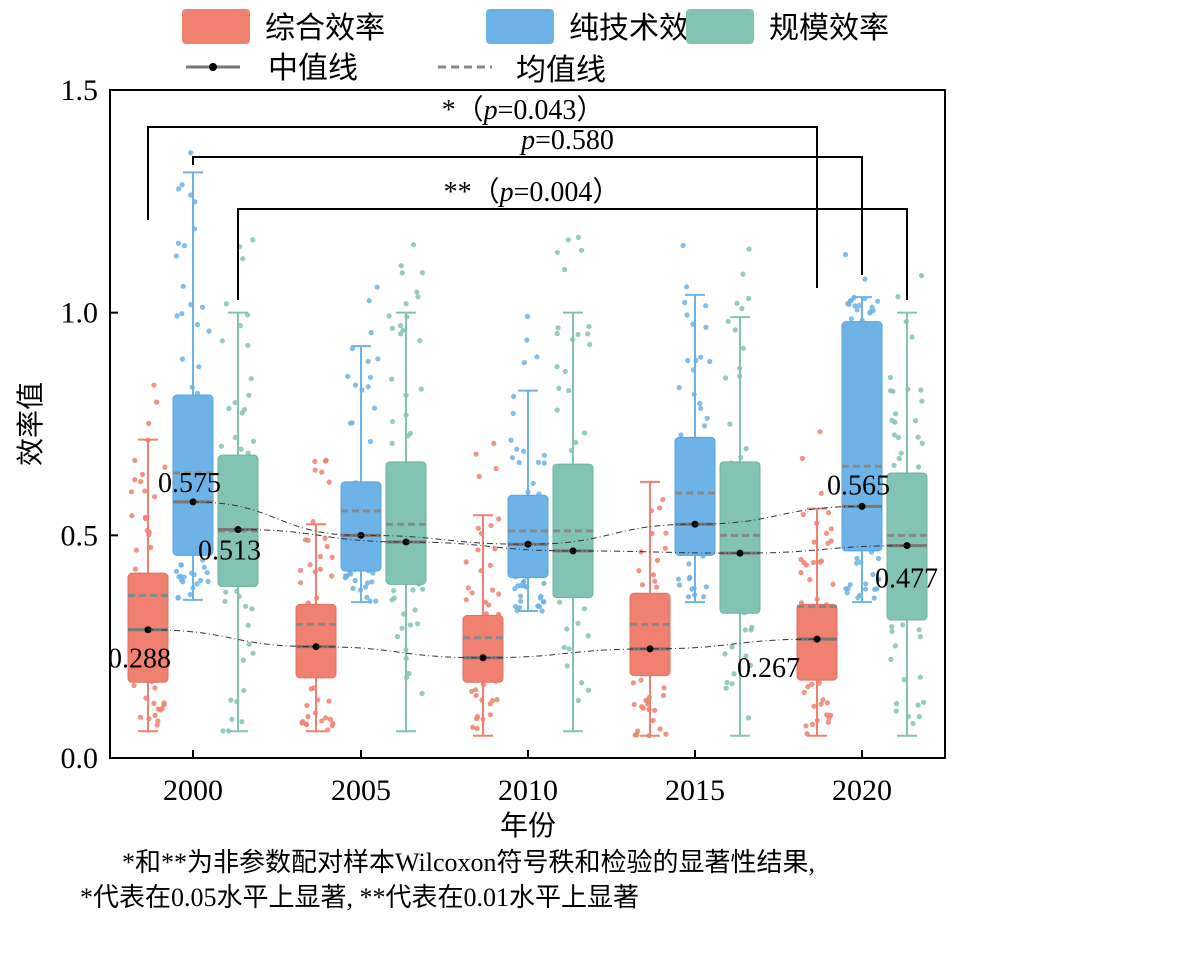  What do you see at coordinates (468, 862) in the screenshot?
I see `footnote-line-1: *和**为非参数配对样本Wilcoxon符号秩和检验的显著性结果,` at bounding box center [468, 862].